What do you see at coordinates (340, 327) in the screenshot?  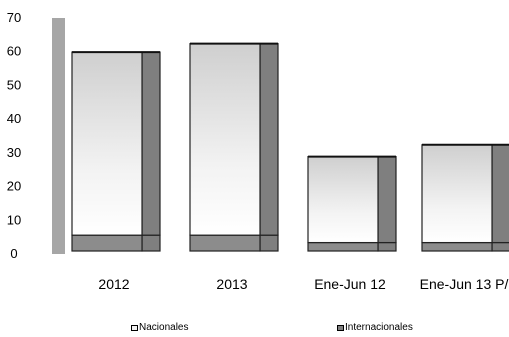 I see `legend-swatch-internacionales` at bounding box center [340, 327].